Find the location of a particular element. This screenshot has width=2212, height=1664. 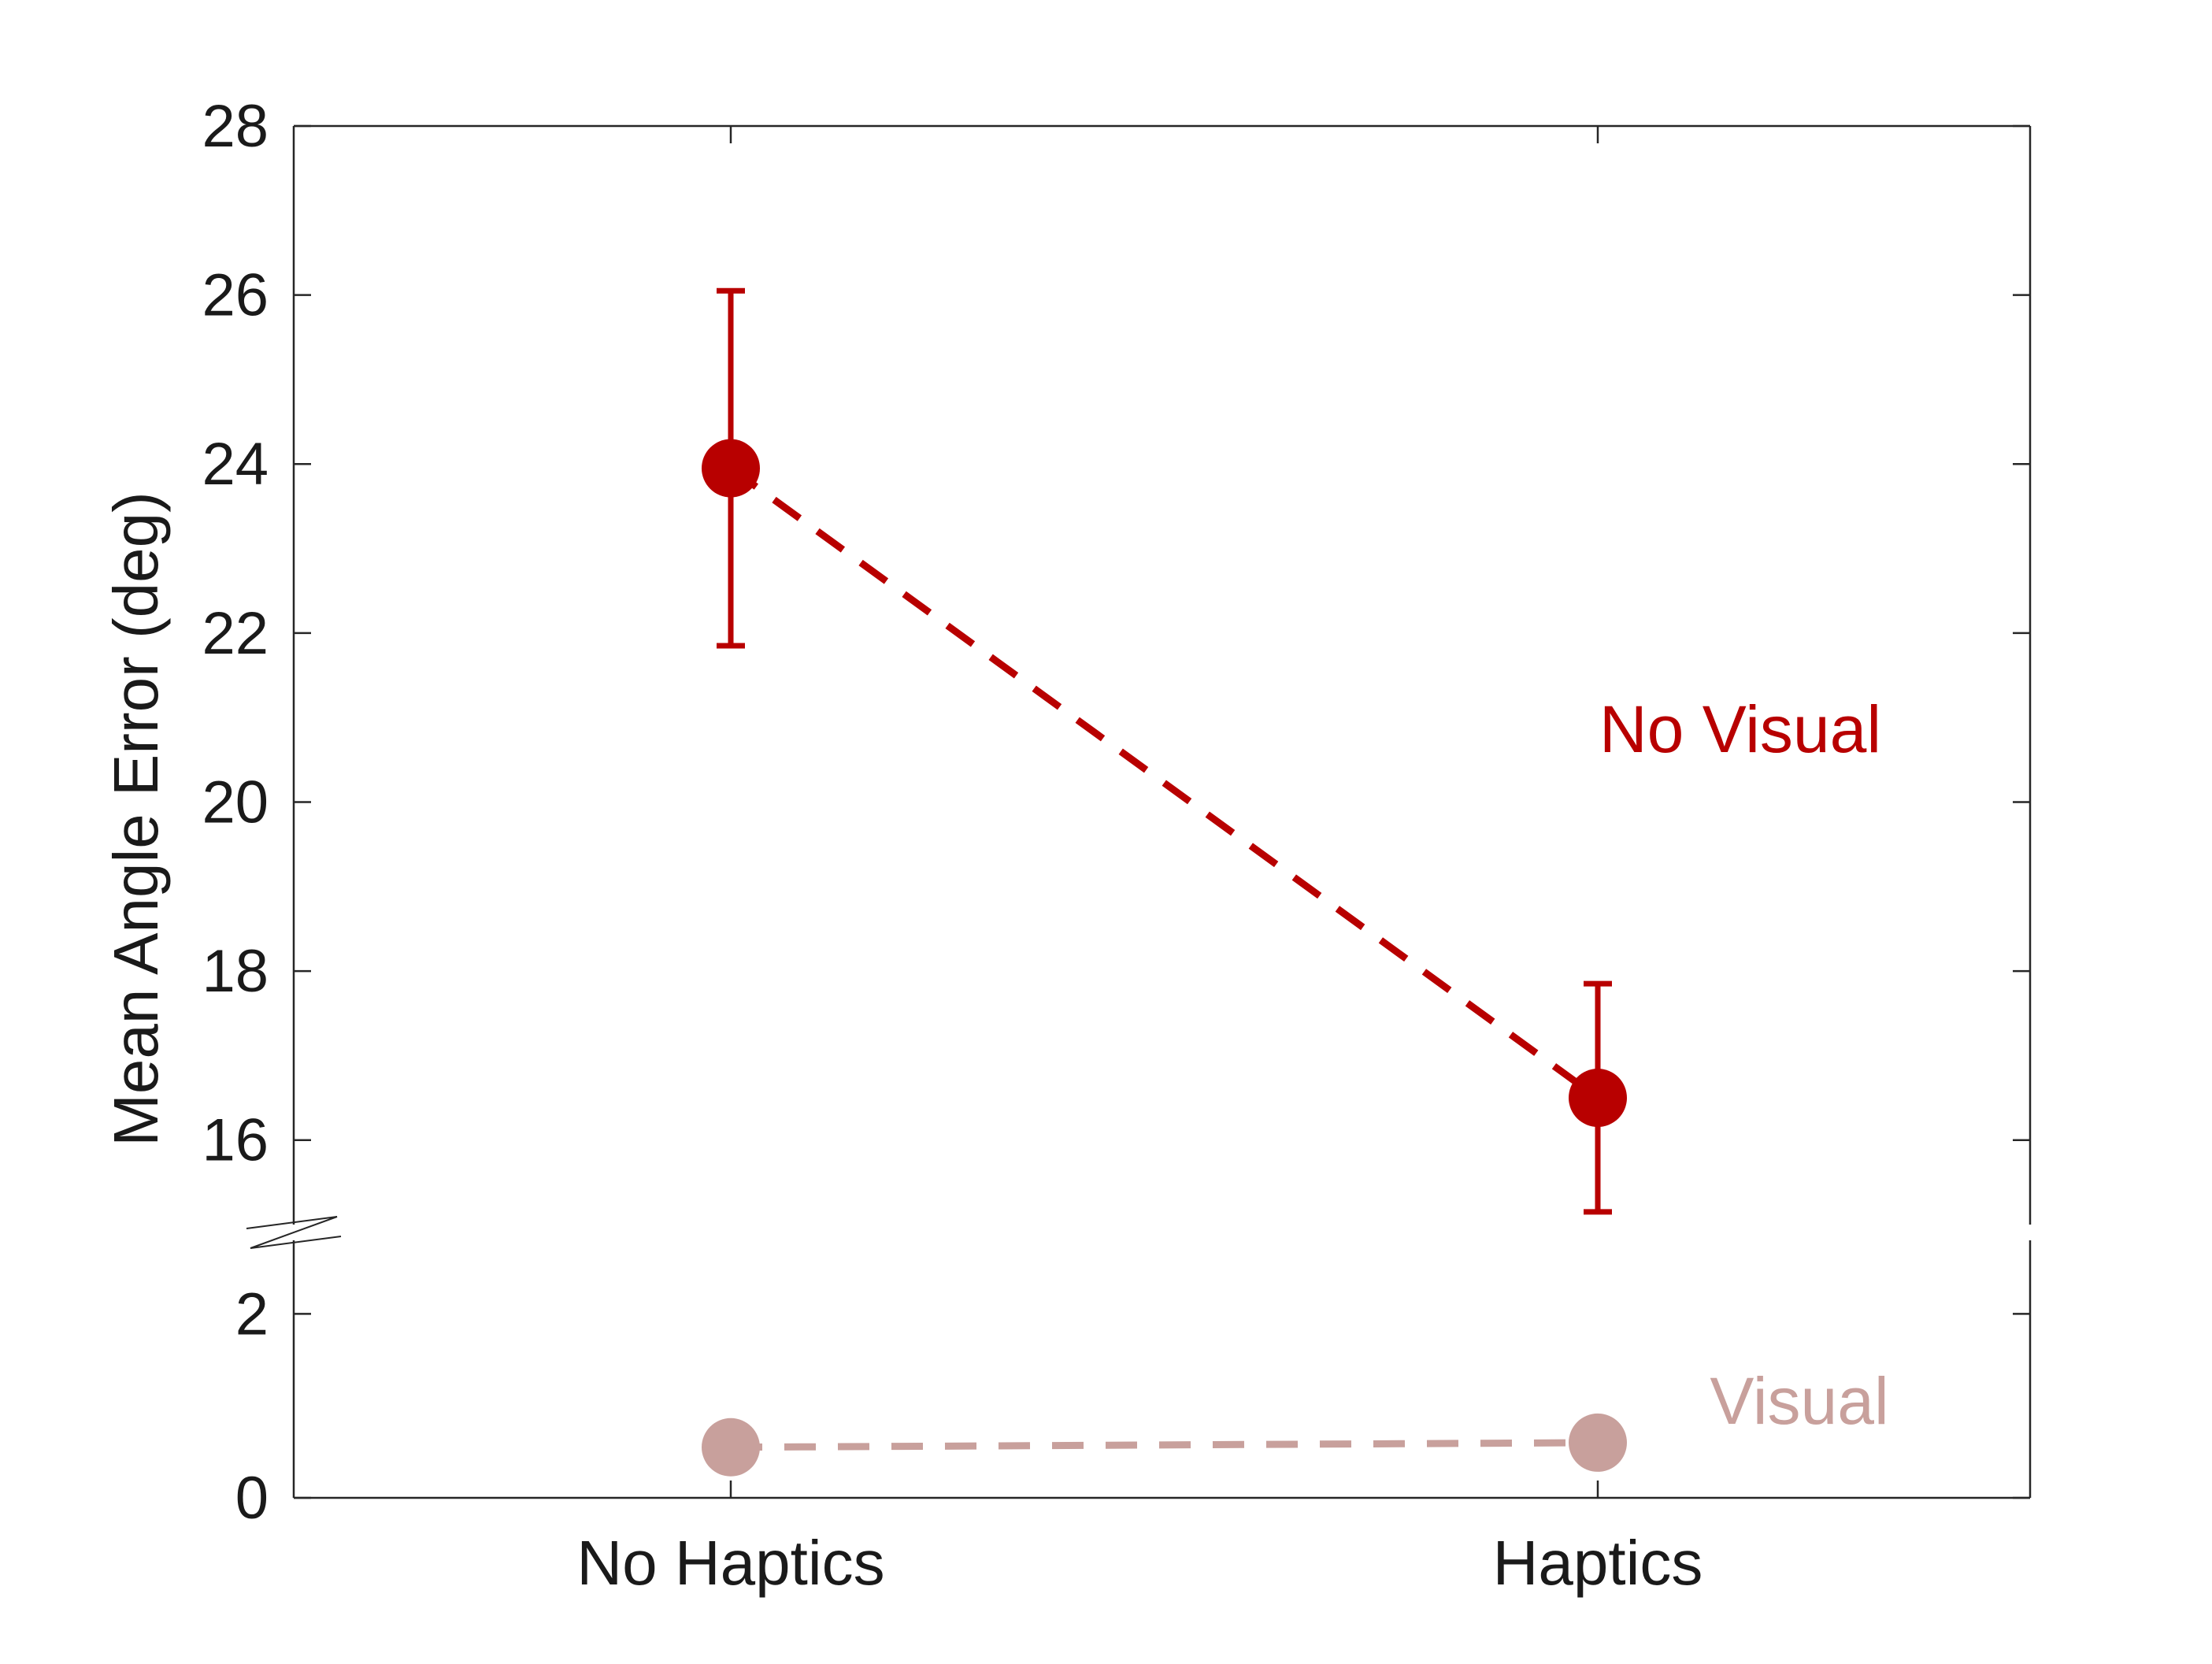

x-tick-label: No Haptics is located at coordinates (730, 1563).